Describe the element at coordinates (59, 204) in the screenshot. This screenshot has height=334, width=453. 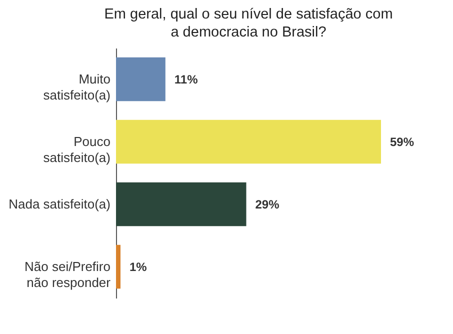
I see `y-tick-label: Nada satisfeito(a)` at that location.